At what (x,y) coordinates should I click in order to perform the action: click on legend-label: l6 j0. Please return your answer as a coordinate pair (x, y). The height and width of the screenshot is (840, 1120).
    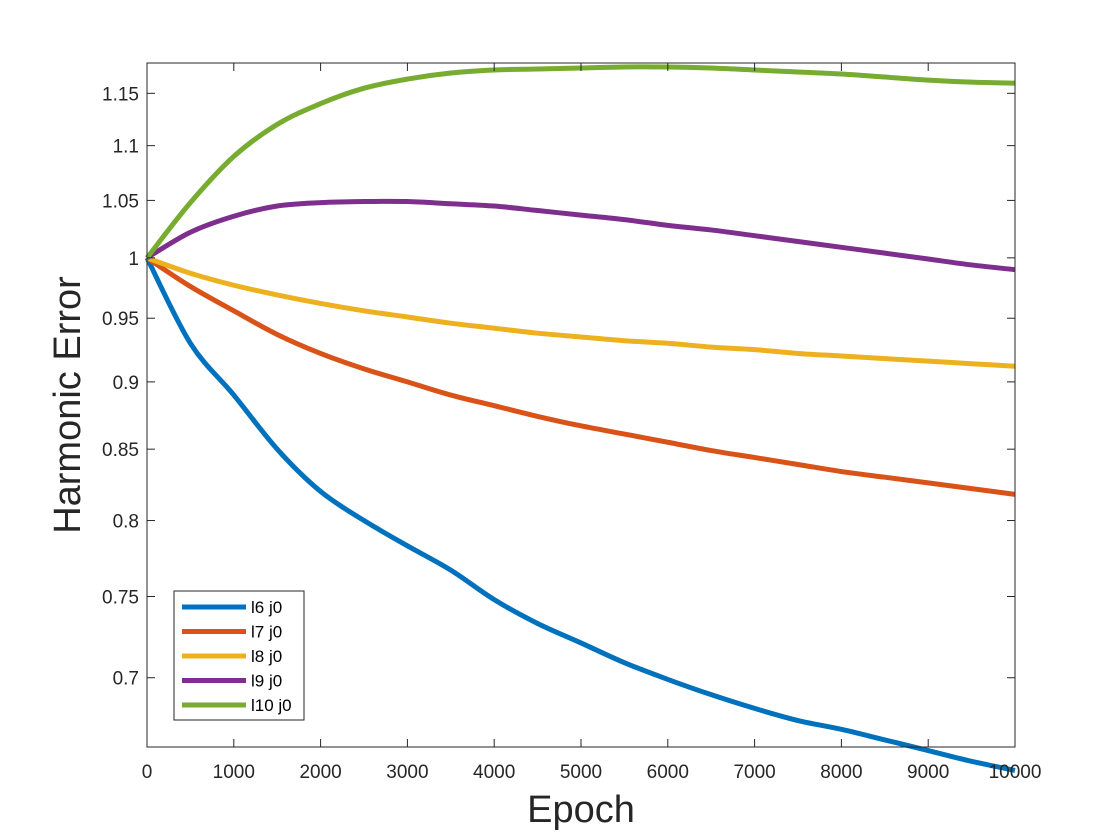
    Looking at the image, I should click on (266, 607).